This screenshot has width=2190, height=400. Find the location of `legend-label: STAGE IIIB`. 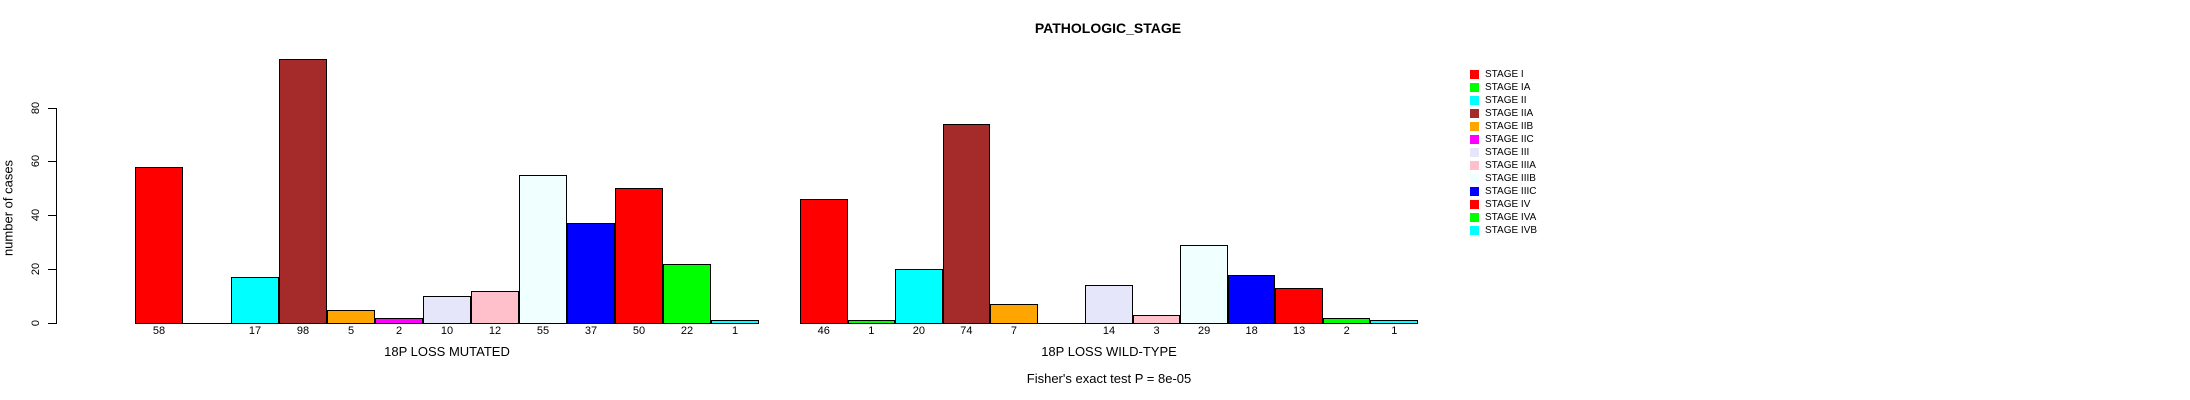

legend-label: STAGE IIIB is located at coordinates (1510, 178).